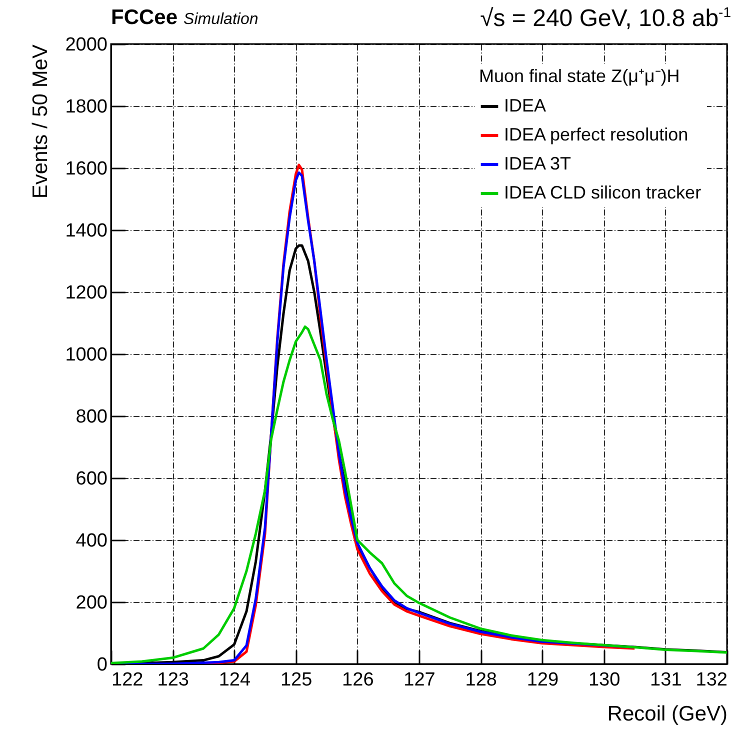 This screenshot has width=753, height=740. I want to click on x-tick-label: 127, so click(420, 680).